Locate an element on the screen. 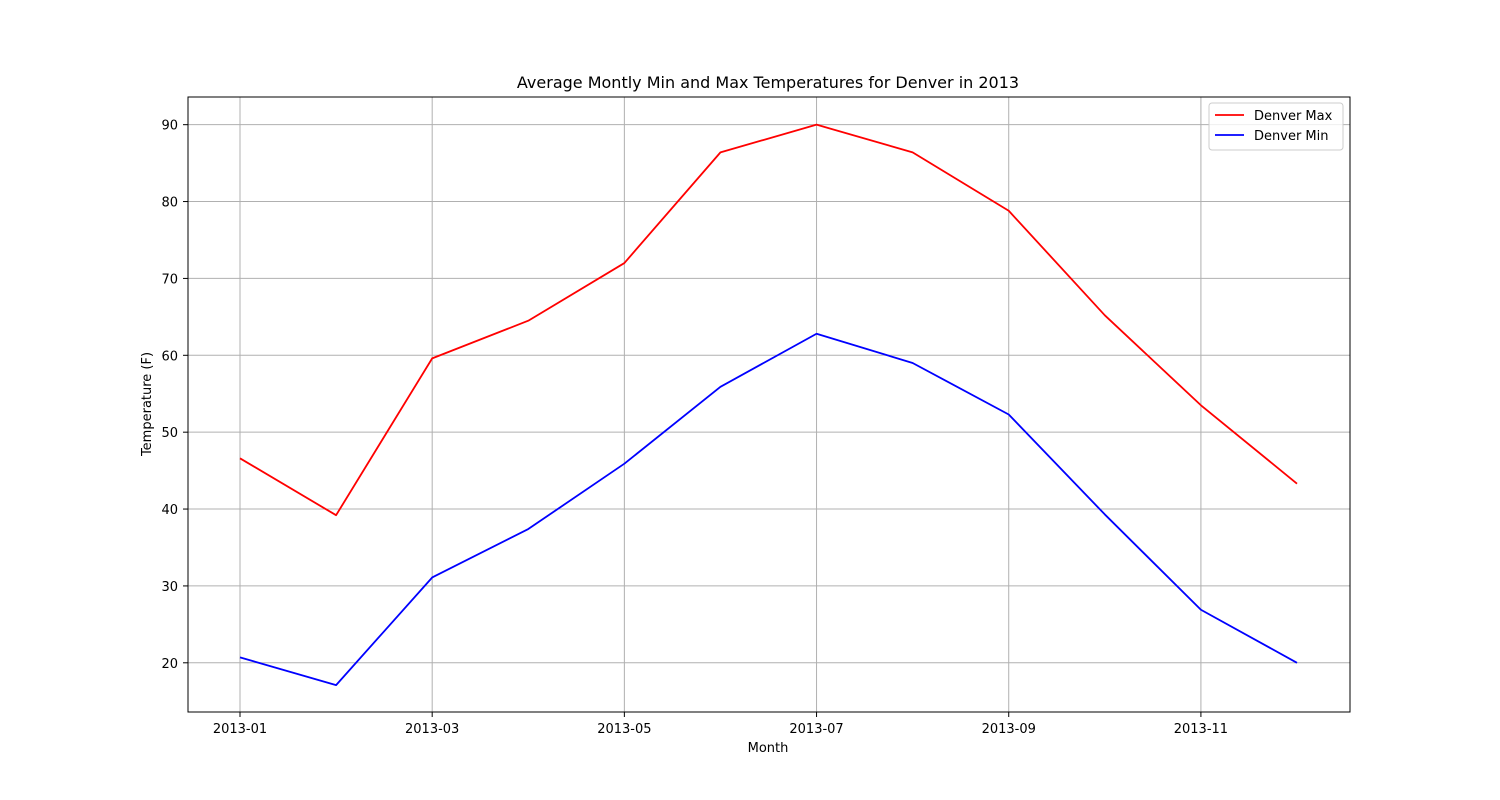  y-tick-label: 50 is located at coordinates (169, 433).